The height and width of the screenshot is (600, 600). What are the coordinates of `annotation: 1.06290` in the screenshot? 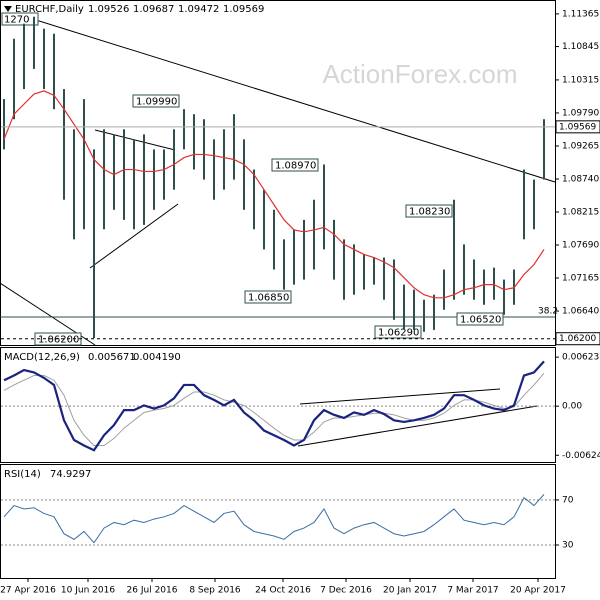 It's located at (398, 332).